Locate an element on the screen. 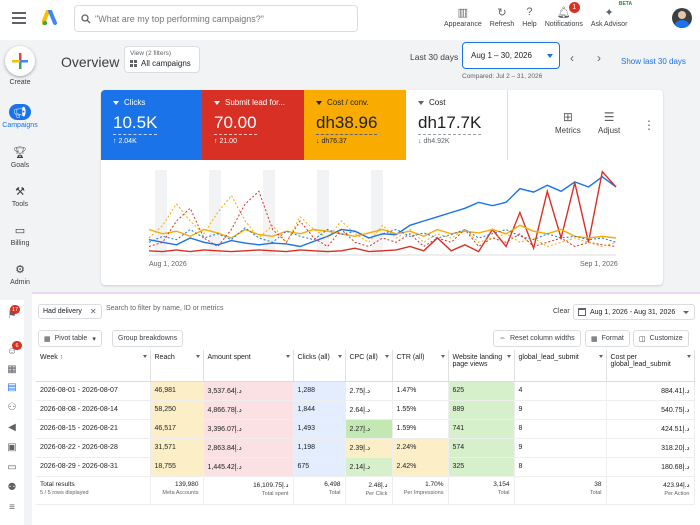 The image size is (700, 525). column-header-cost-per-lead: Cost per global_lead_submit is located at coordinates (650, 366).